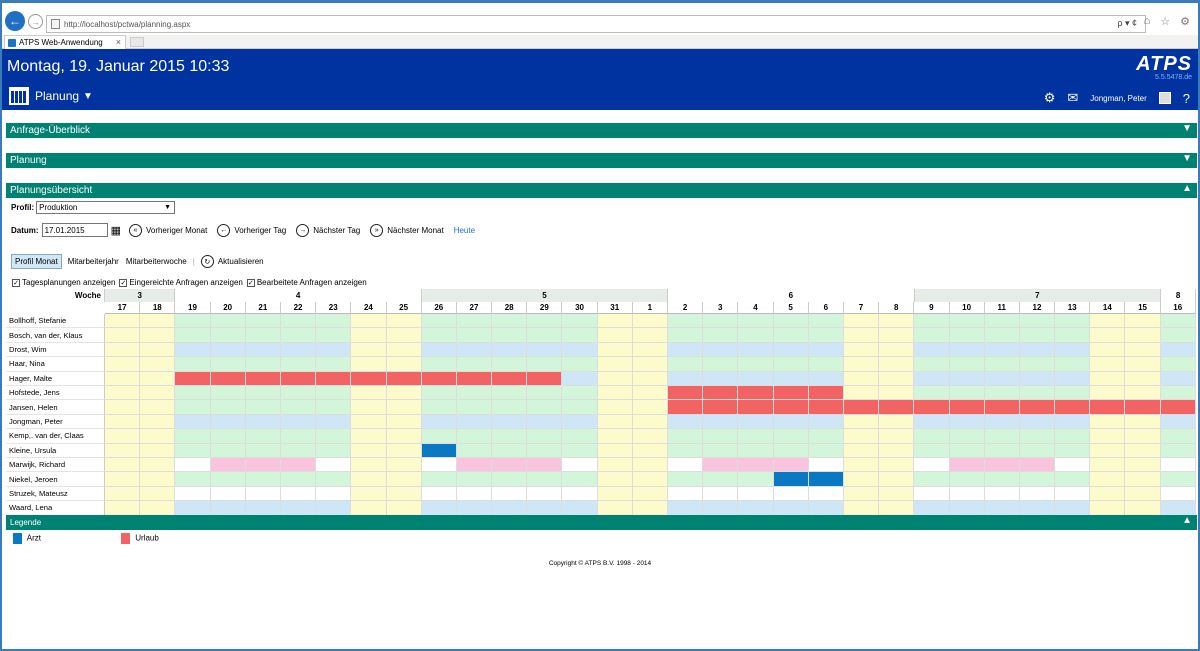 This screenshot has width=1200, height=651. What do you see at coordinates (55, 422) in the screenshot?
I see `employee-name: Jongman, Peter` at bounding box center [55, 422].